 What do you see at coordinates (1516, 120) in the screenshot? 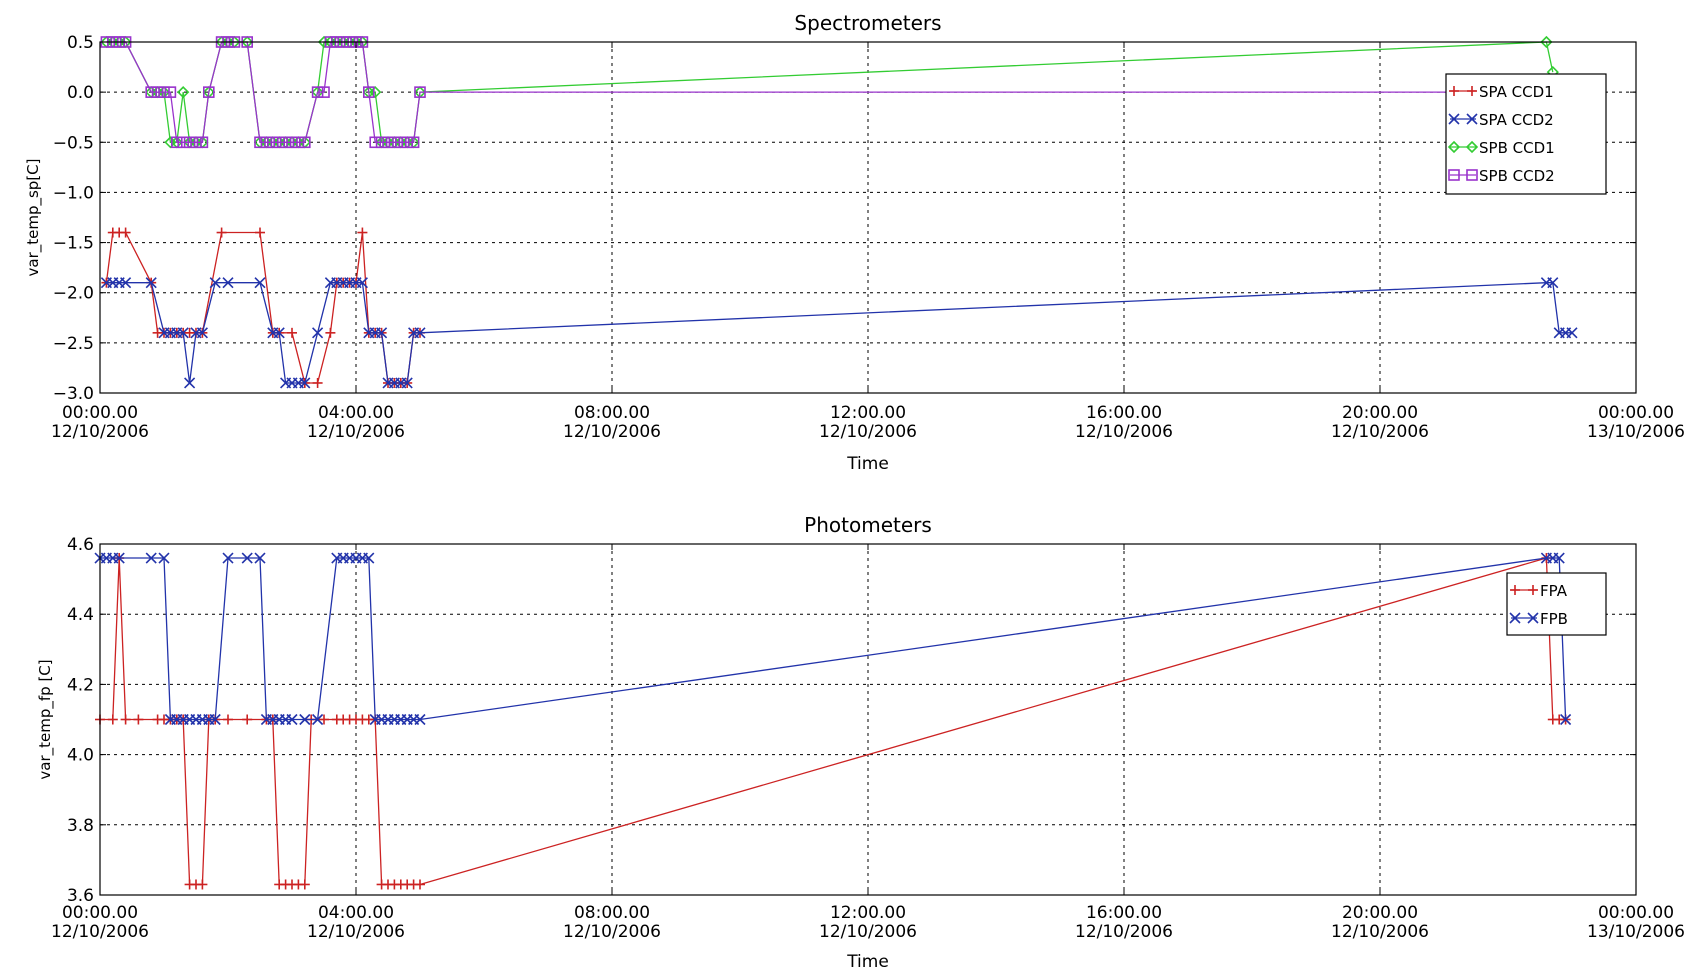
I see `legend-label: SPA CCD2` at bounding box center [1516, 120].